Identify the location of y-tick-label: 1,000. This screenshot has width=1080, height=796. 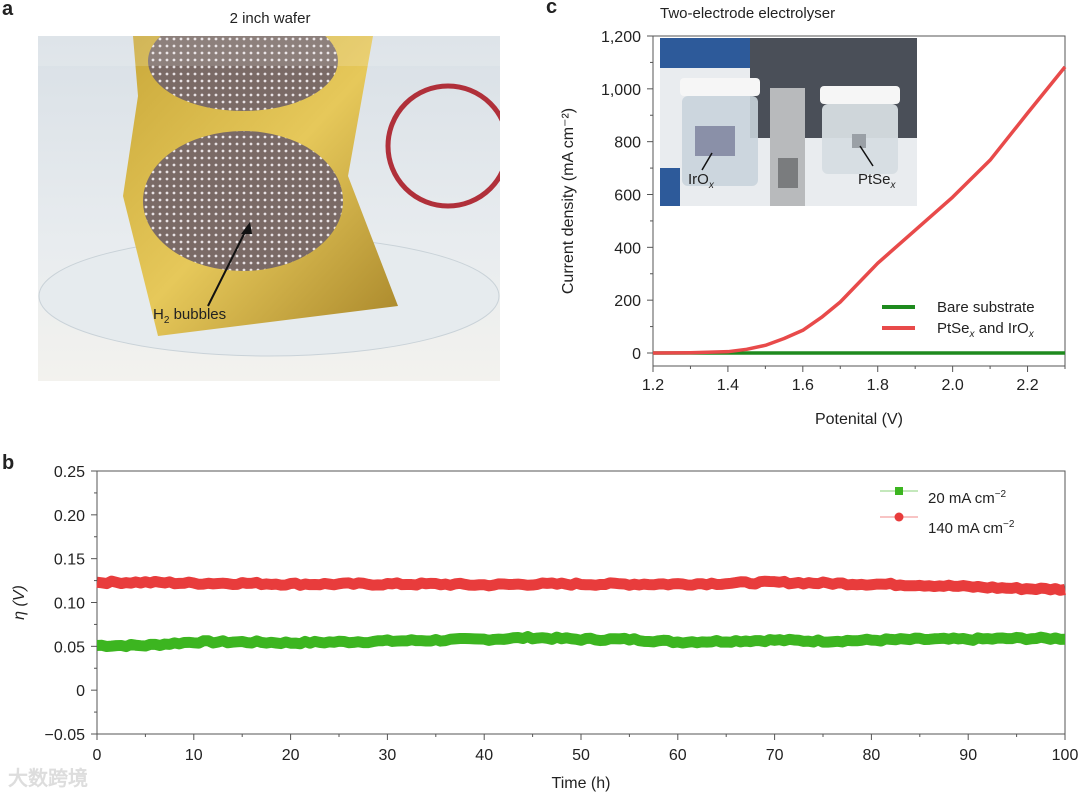
(621, 90).